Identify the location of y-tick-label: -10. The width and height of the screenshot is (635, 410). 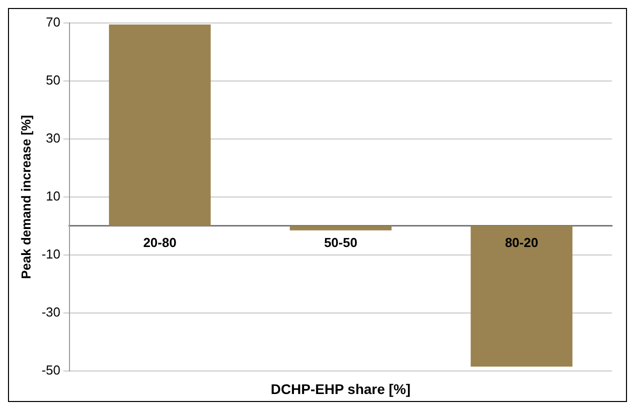
(51, 254).